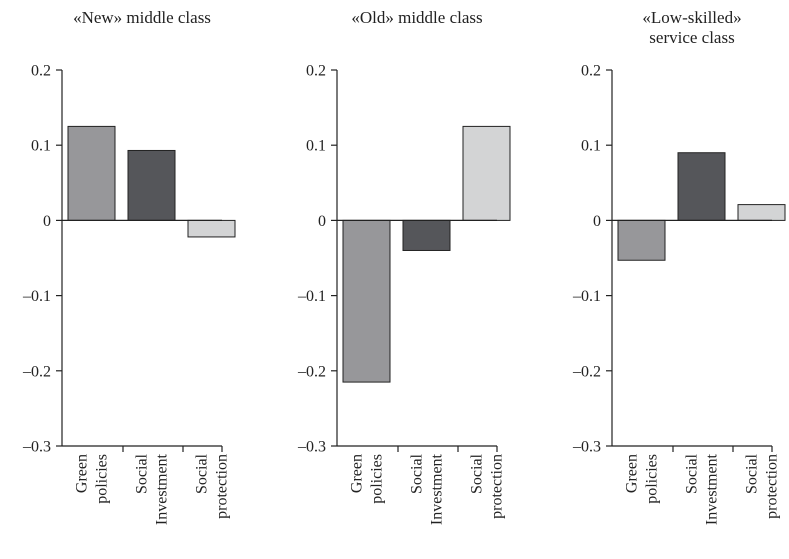 The image size is (789, 559). What do you see at coordinates (416, 17) in the screenshot?
I see `panel-title: «Old» middle class` at bounding box center [416, 17].